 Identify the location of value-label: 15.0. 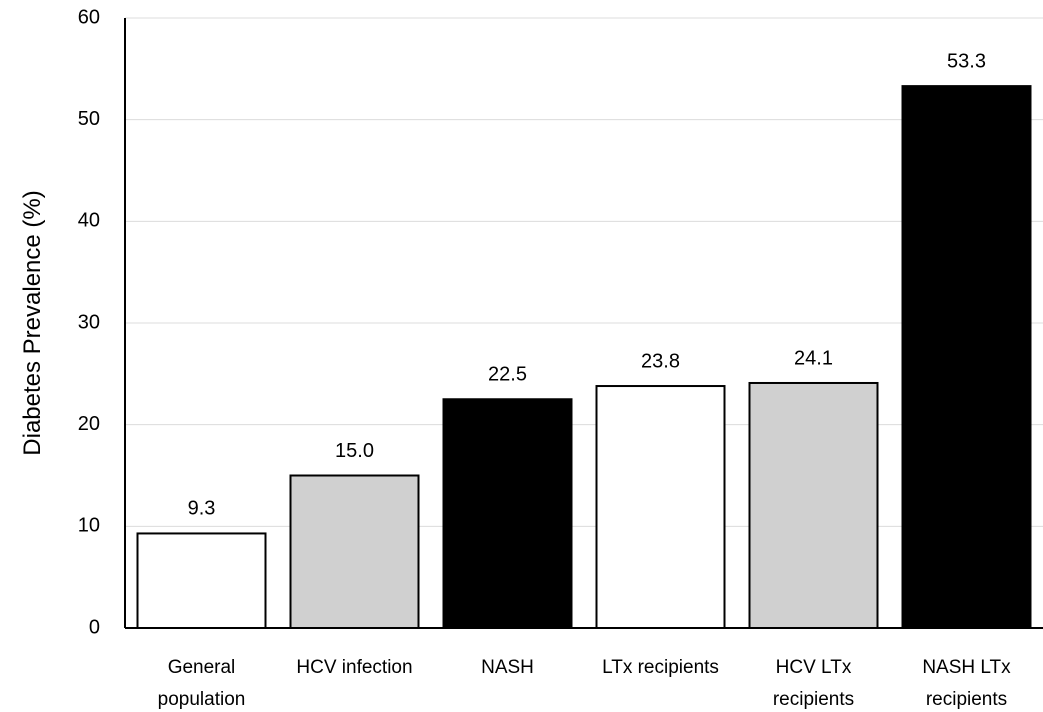
(354, 451).